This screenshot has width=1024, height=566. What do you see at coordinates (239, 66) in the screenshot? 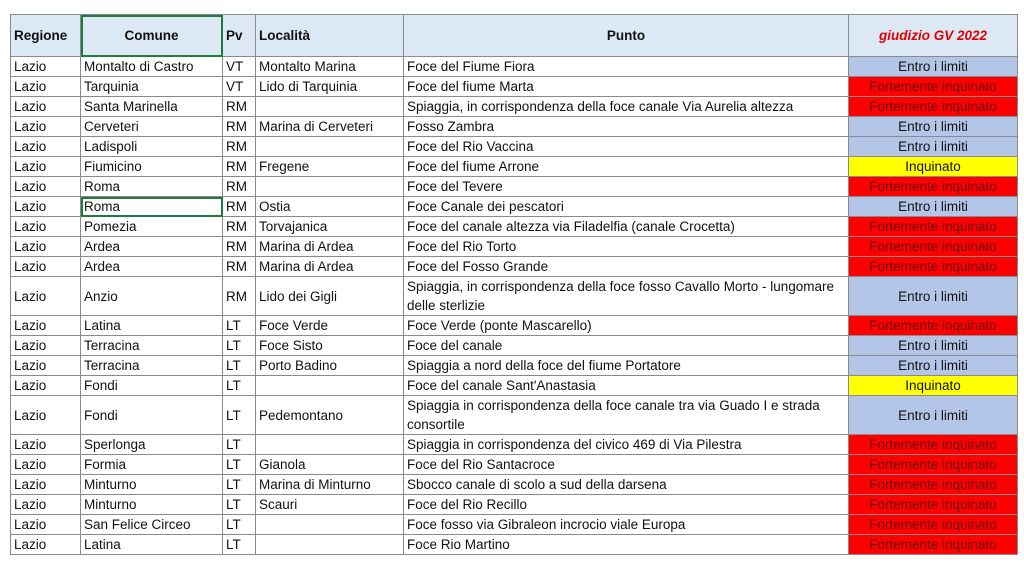
I see `provincia-cell: VT` at bounding box center [239, 66].